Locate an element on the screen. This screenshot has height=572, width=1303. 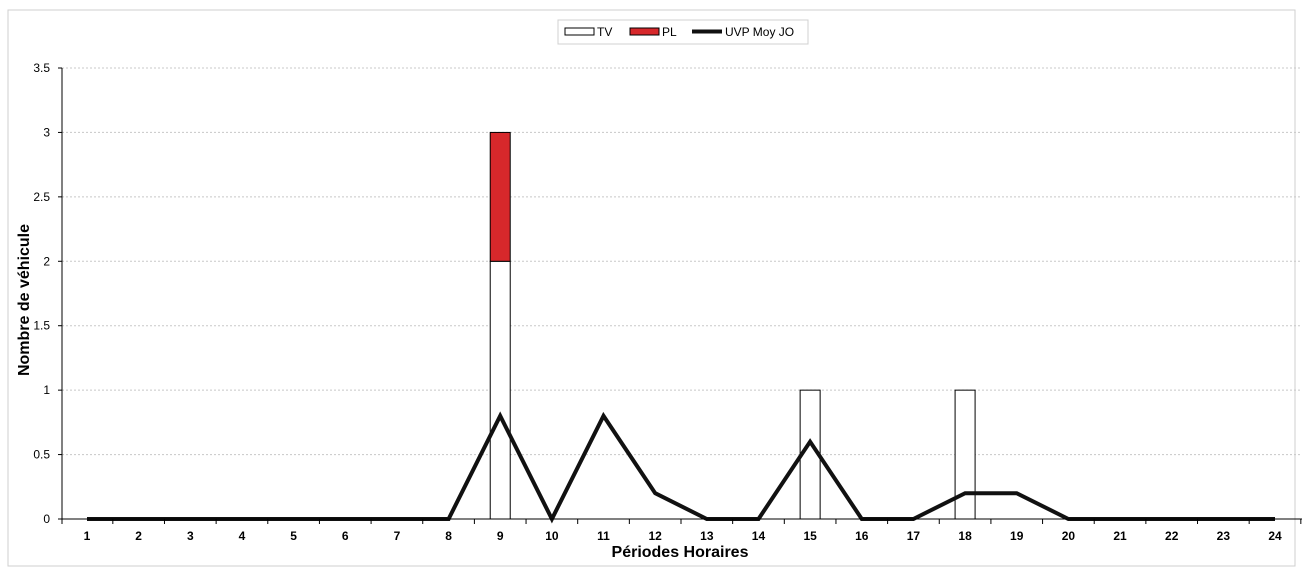
legend-label-pl: PL is located at coordinates (669, 32).